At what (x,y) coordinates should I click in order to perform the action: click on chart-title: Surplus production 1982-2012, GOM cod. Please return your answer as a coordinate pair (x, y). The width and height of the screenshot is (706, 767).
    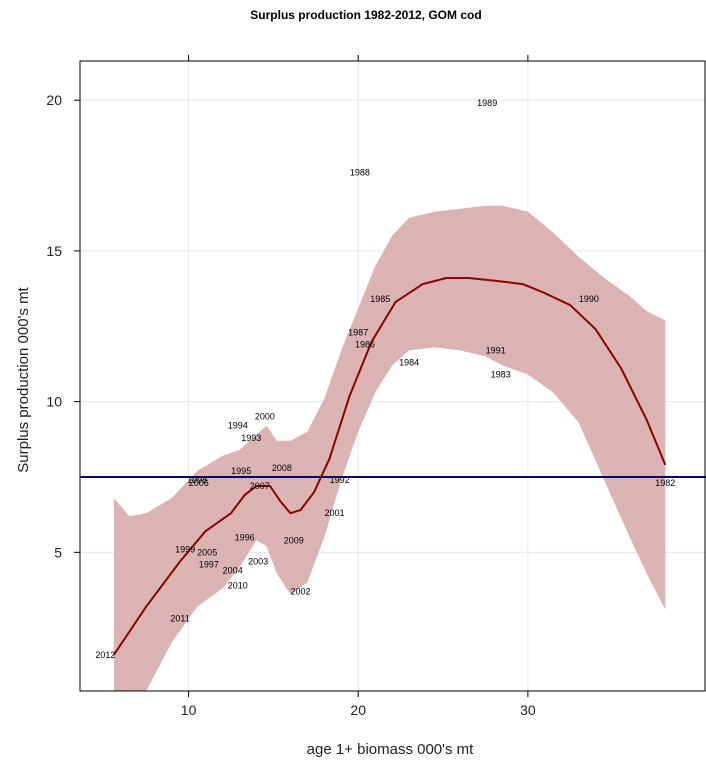
    Looking at the image, I should click on (365, 15).